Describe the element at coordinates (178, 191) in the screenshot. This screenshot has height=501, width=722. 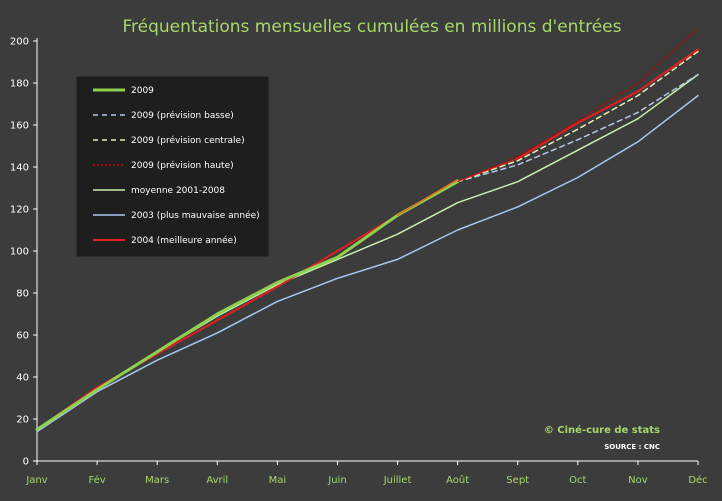
I see `legend-label: moyenne 2001-2008` at that location.